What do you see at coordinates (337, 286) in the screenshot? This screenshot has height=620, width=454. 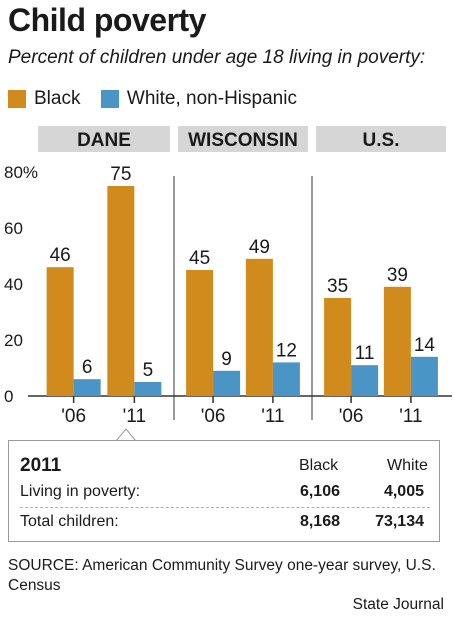 I see `data-label: 35` at bounding box center [337, 286].